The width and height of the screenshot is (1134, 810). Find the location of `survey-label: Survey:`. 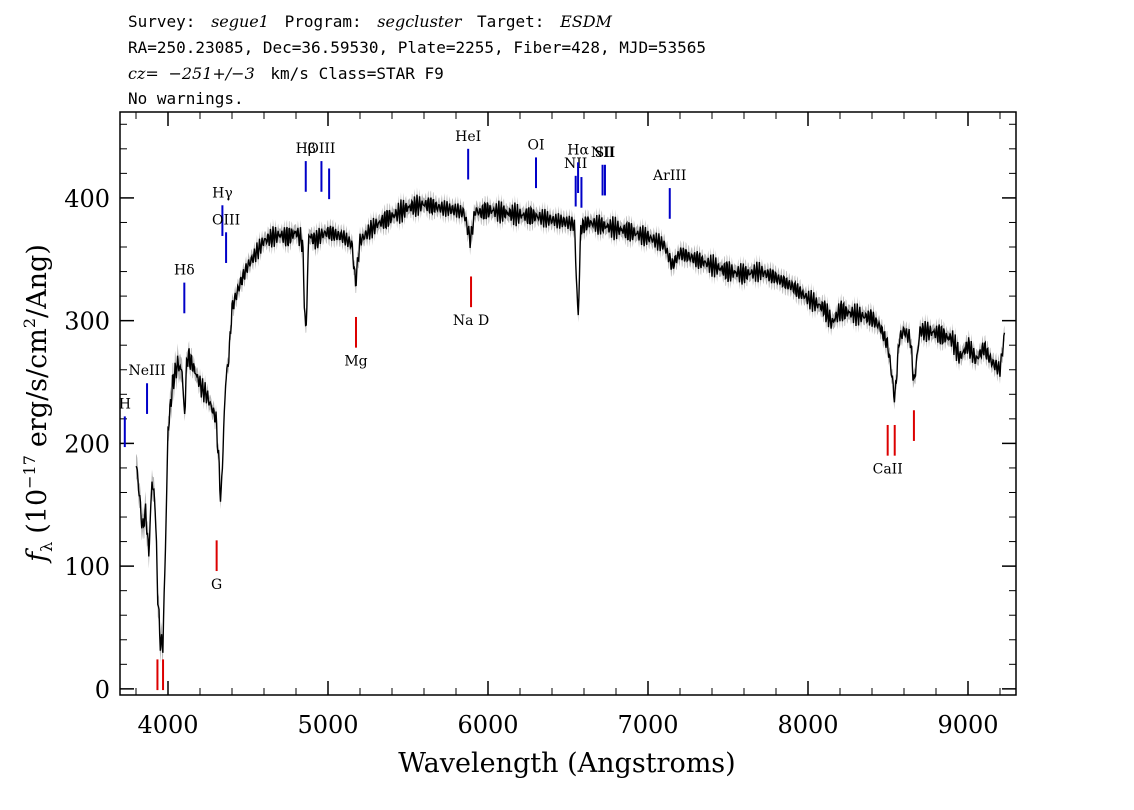

survey-label: Survey: is located at coordinates (161, 21).